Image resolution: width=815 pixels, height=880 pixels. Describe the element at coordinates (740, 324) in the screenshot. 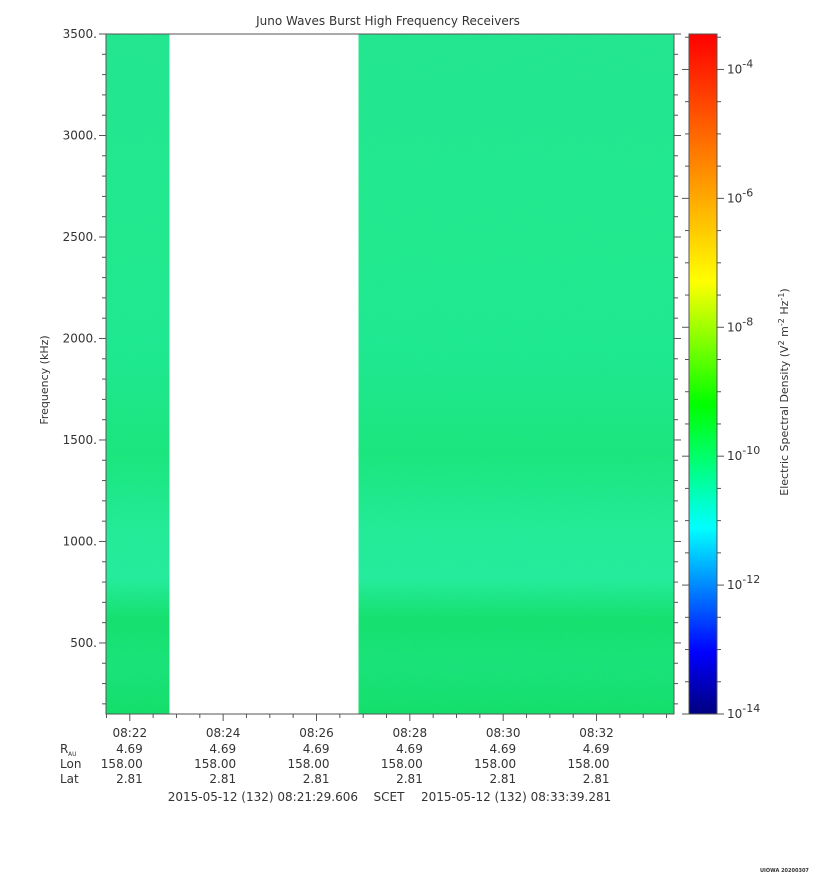

I see `colorbar-tick-label: 10⁻⁸` at that location.